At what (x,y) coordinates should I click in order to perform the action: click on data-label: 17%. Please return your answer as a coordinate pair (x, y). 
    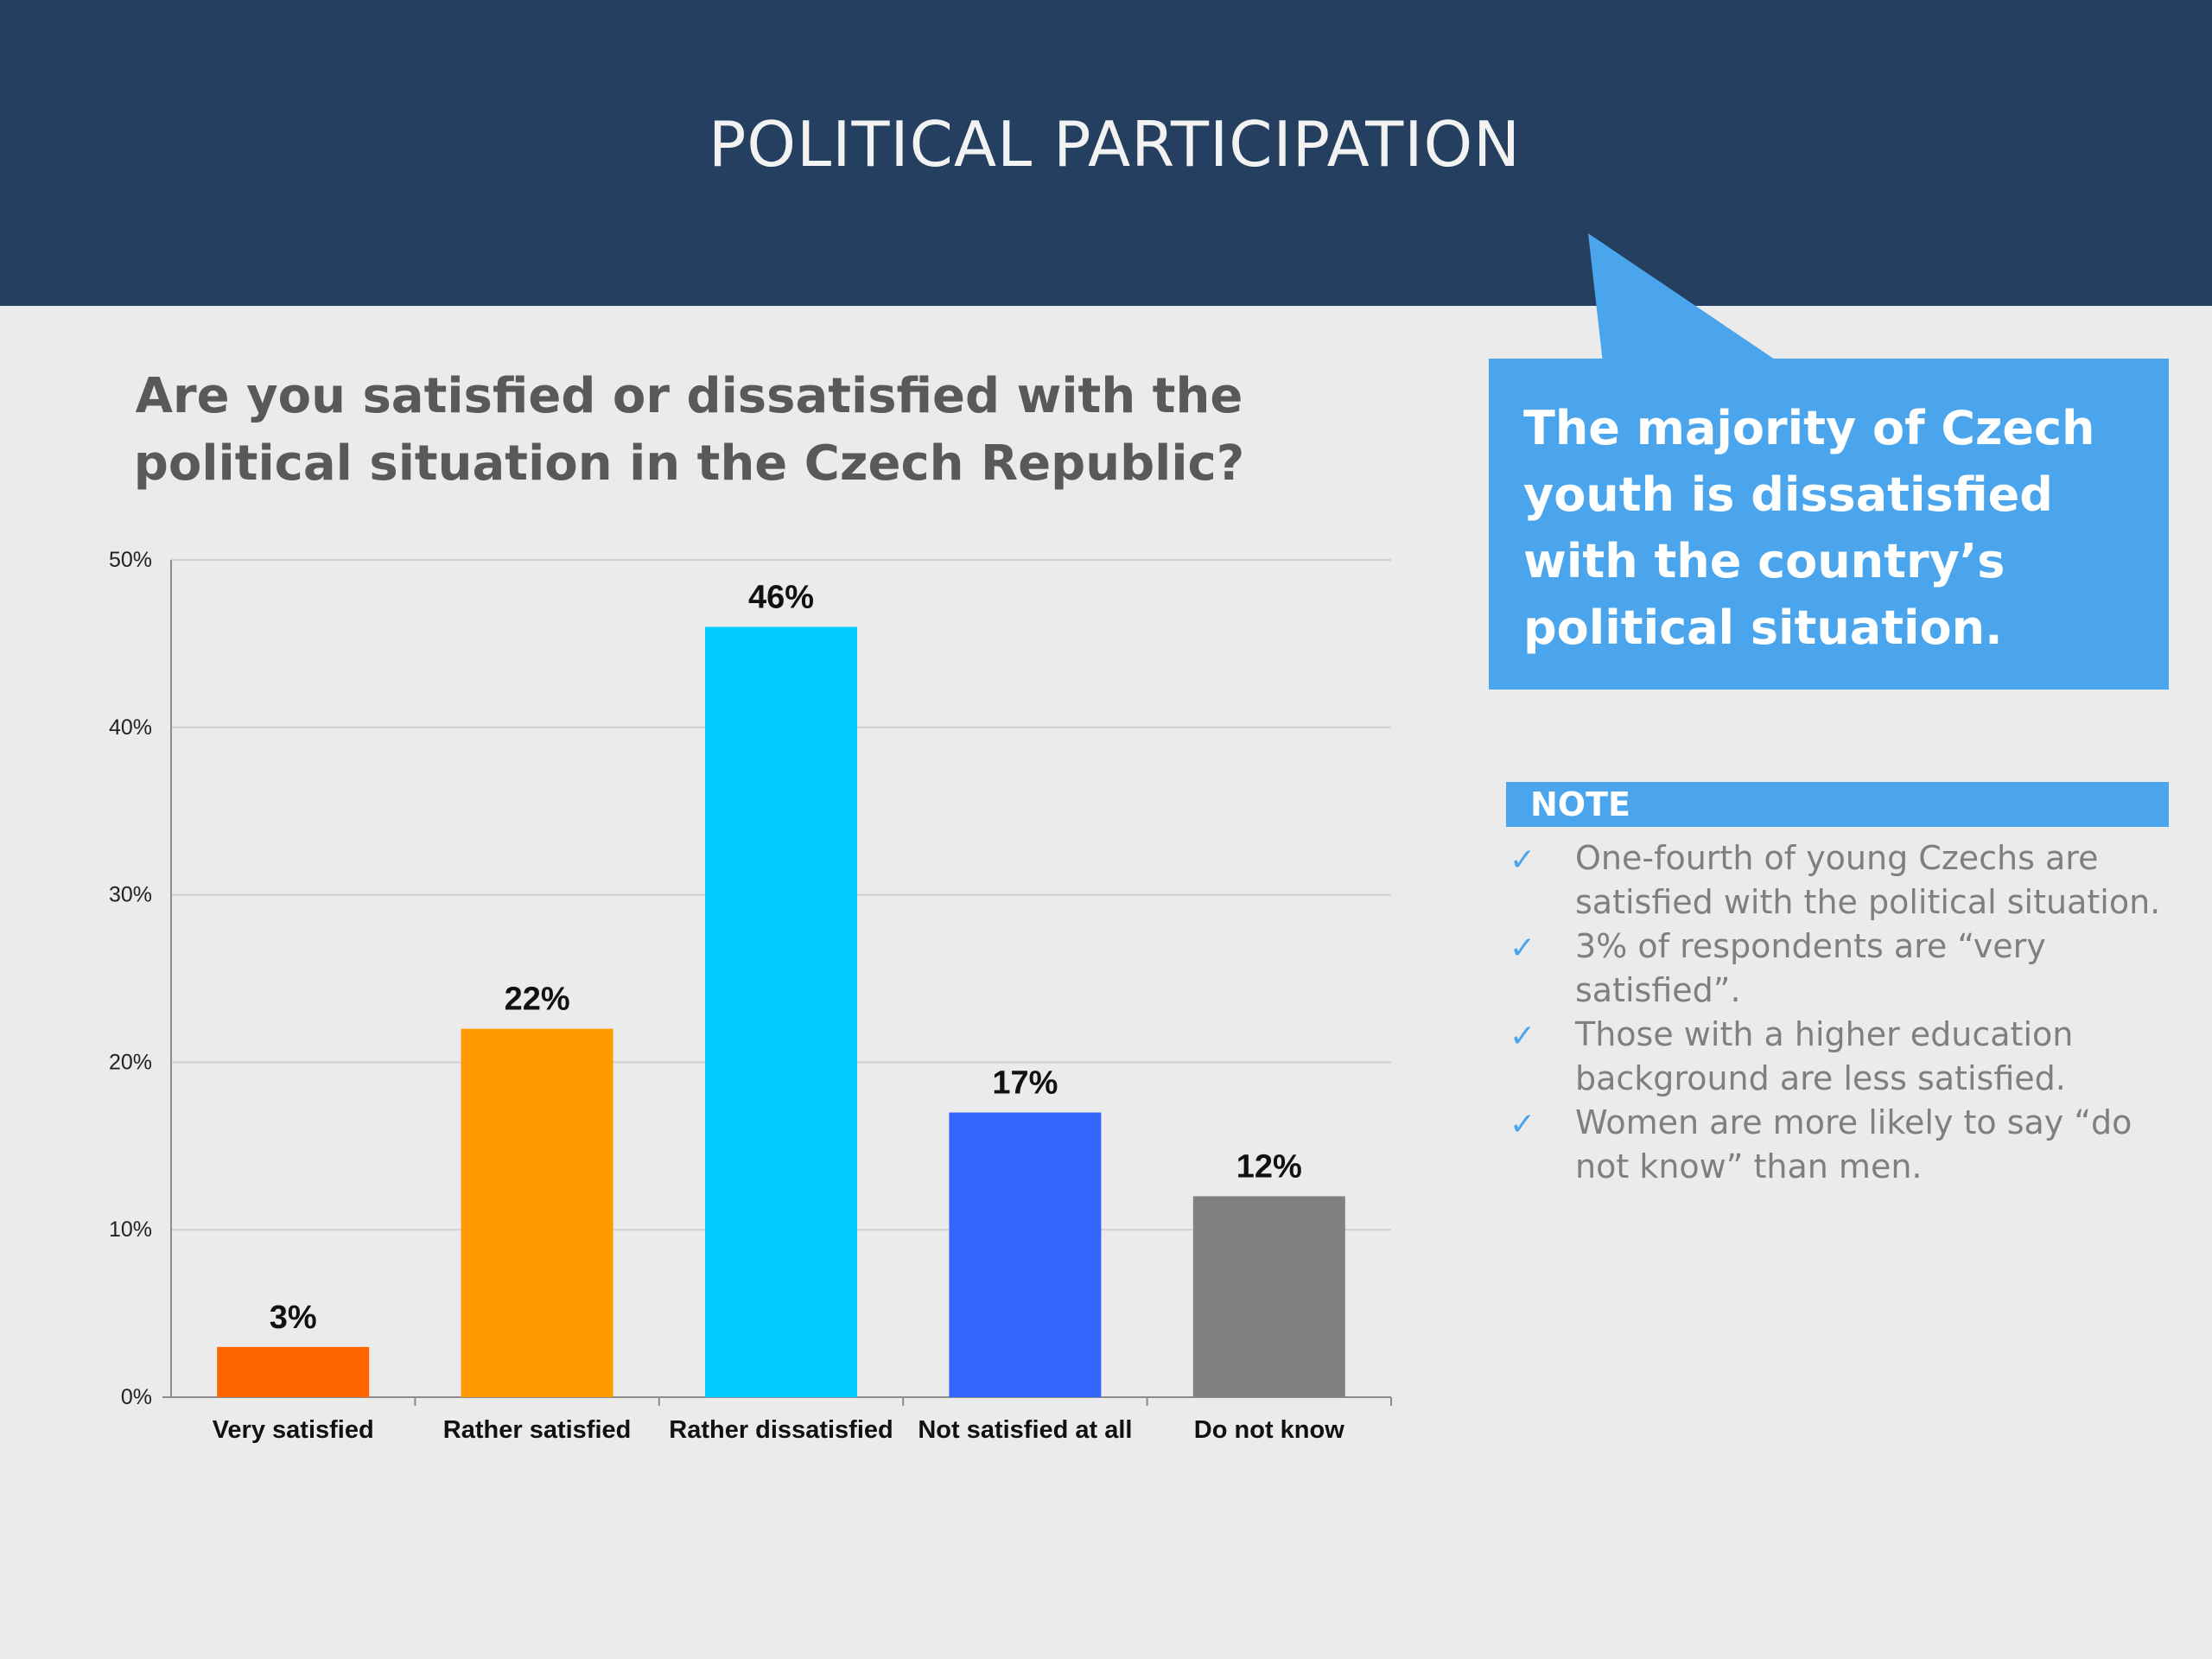
    Looking at the image, I should click on (1025, 1083).